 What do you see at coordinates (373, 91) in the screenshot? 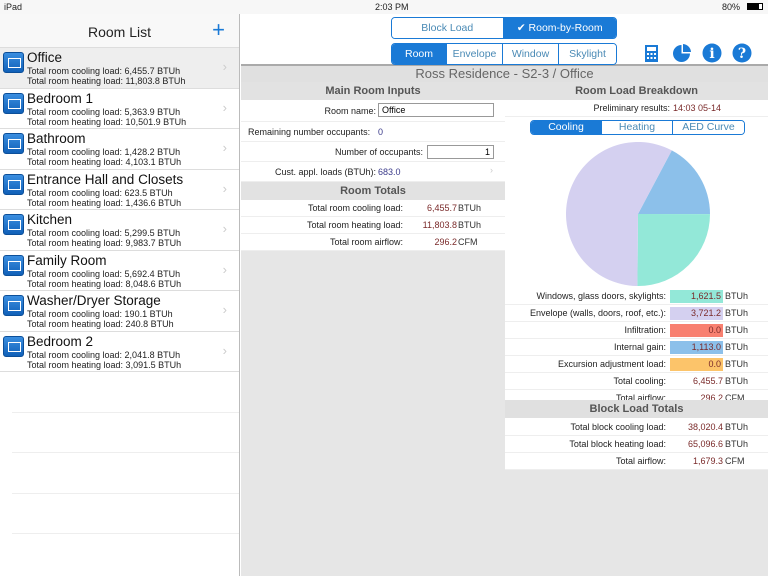
I see `main-room-inputs-header: Main Room Inputs` at bounding box center [373, 91].